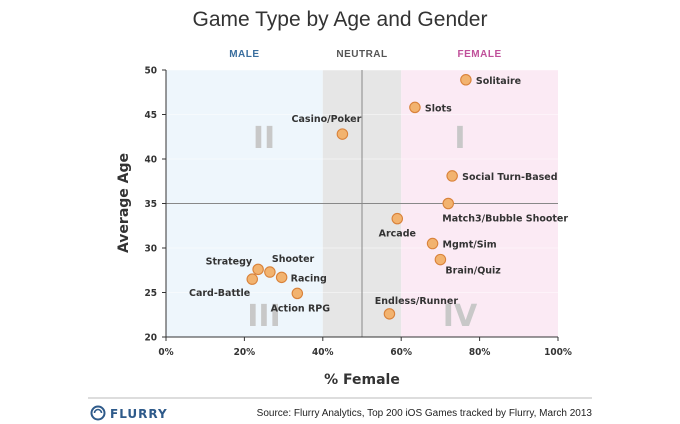 The height and width of the screenshot is (424, 680). Describe the element at coordinates (150, 249) in the screenshot. I see `y-tick-label: 30` at that location.